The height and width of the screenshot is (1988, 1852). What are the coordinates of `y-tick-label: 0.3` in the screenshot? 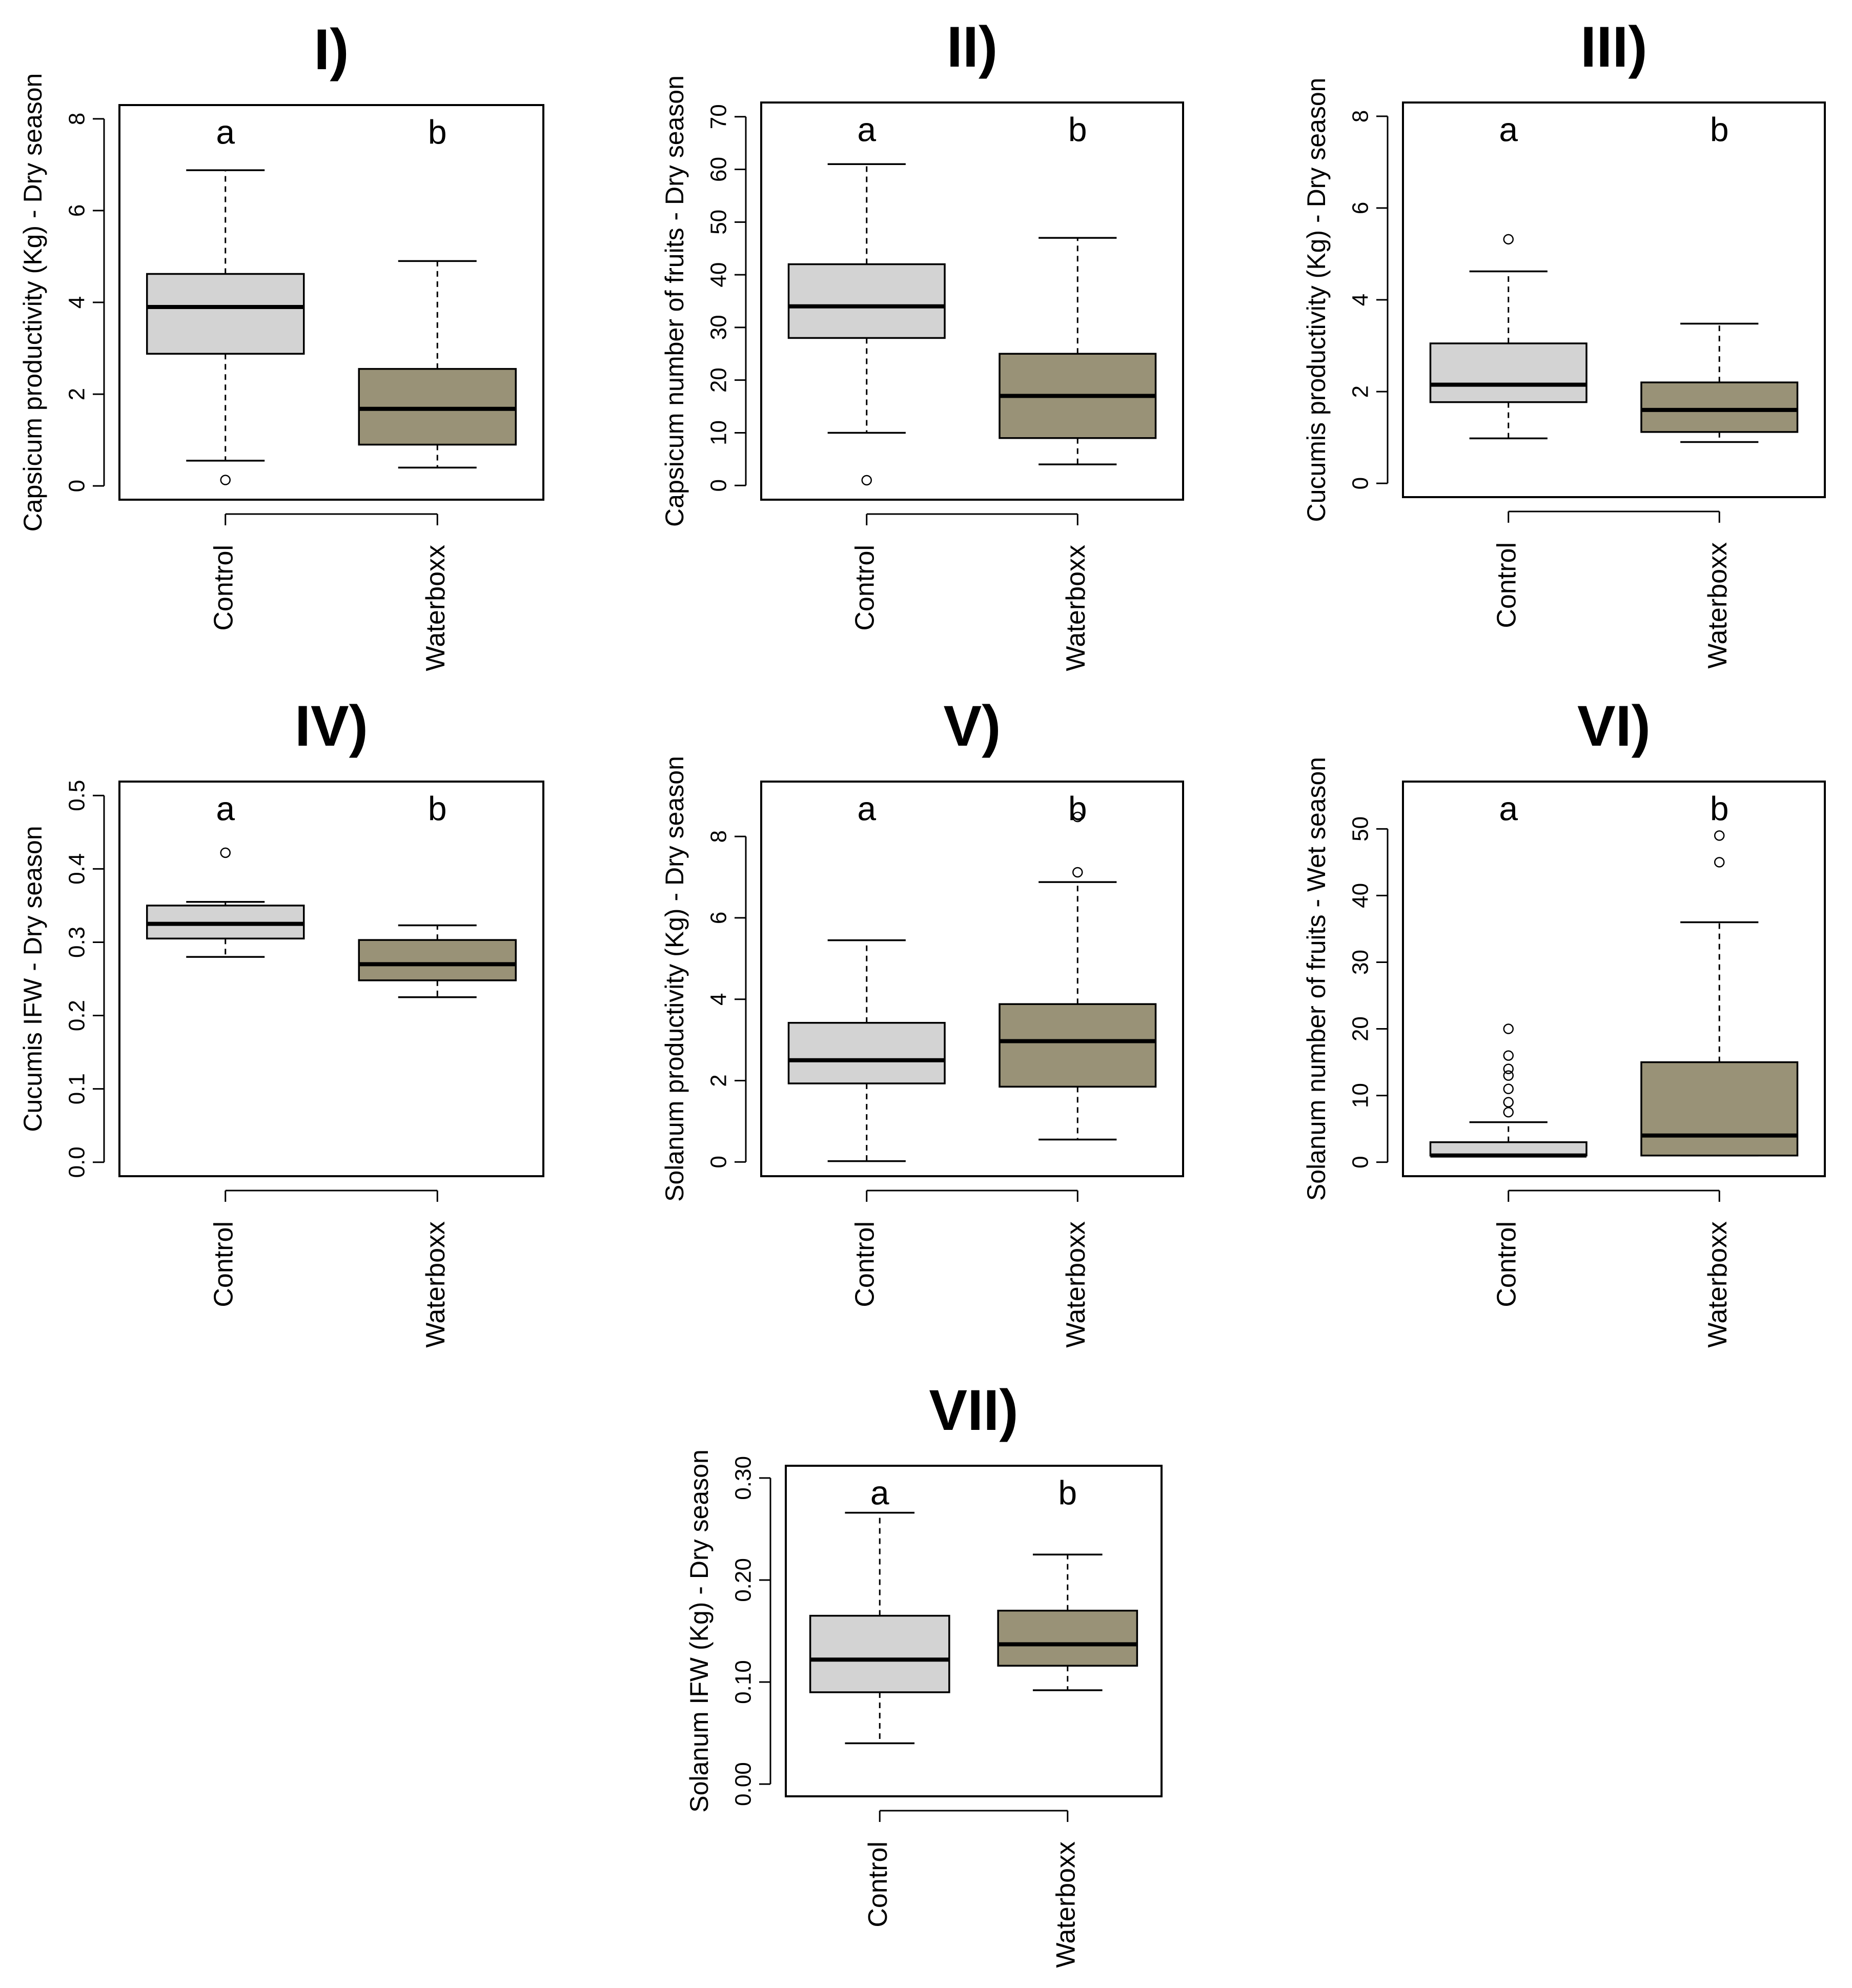 It's located at (78, 942).